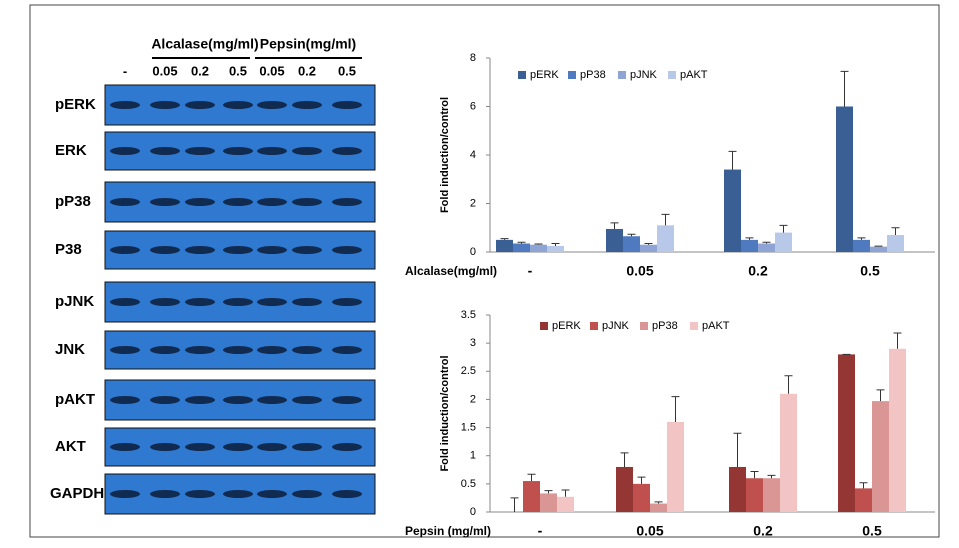  I want to click on lane-label: 0.05, so click(271, 70).